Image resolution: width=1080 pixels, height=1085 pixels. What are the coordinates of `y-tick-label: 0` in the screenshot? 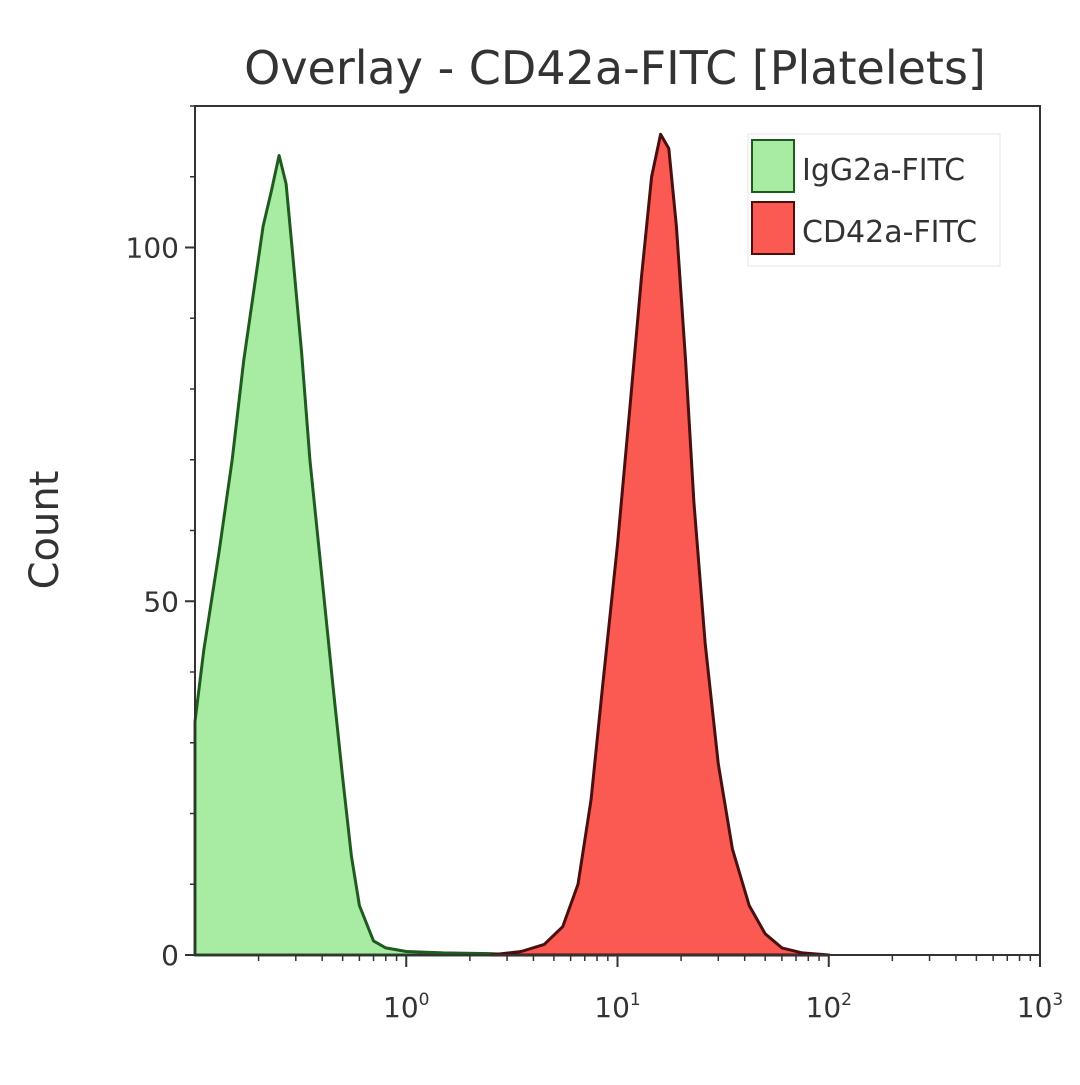 It's located at (170, 955).